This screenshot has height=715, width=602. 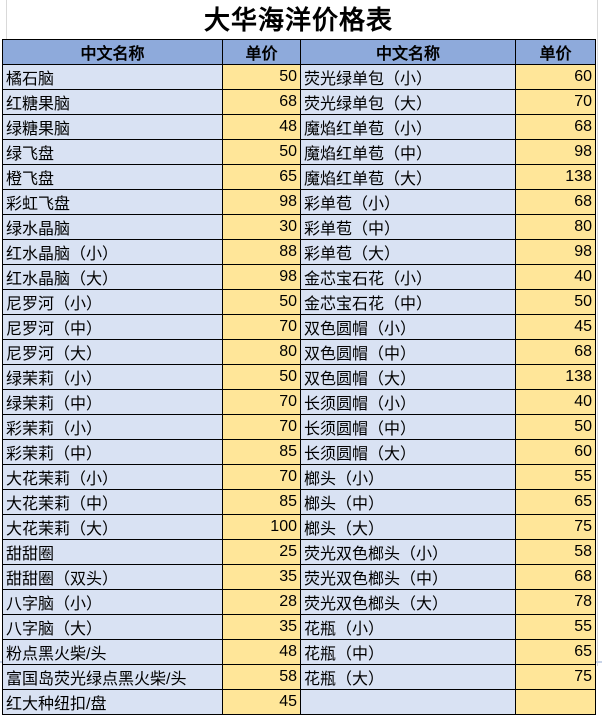 What do you see at coordinates (597, 333) in the screenshot?
I see `spreadsheet-gridline-right` at bounding box center [597, 333].